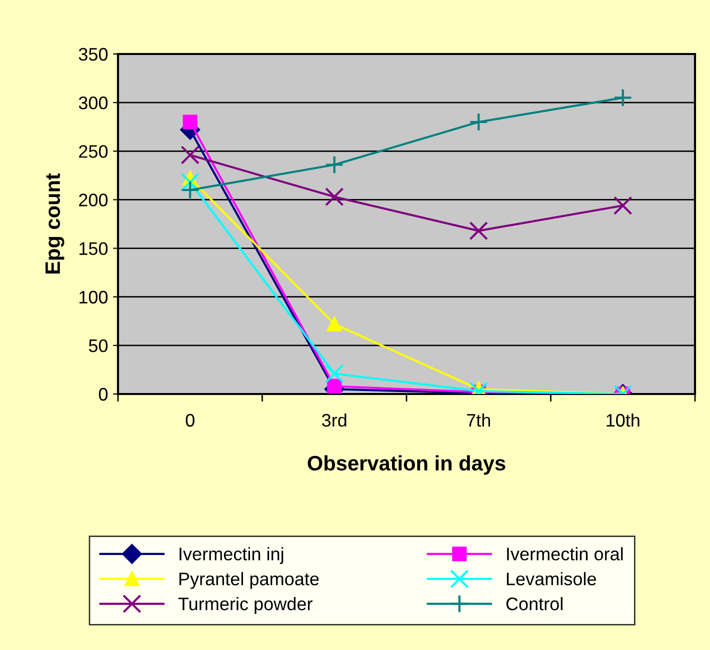  I want to click on x-tick-label: 10th, so click(623, 420).